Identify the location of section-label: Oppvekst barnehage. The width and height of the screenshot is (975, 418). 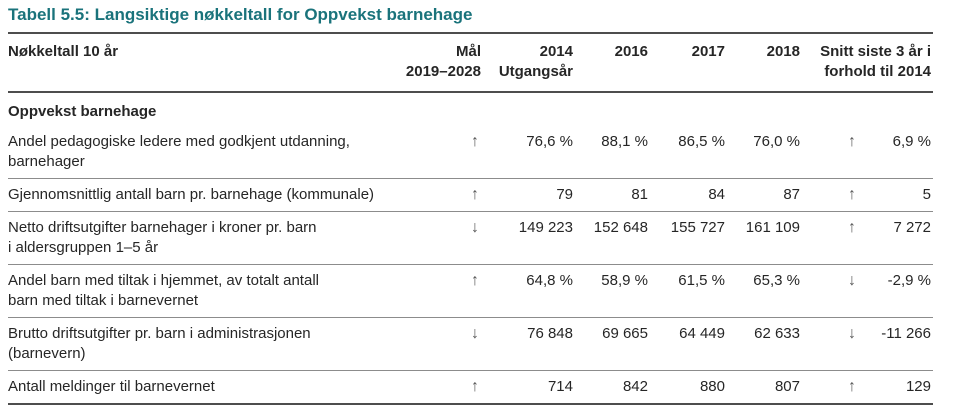
(82, 111).